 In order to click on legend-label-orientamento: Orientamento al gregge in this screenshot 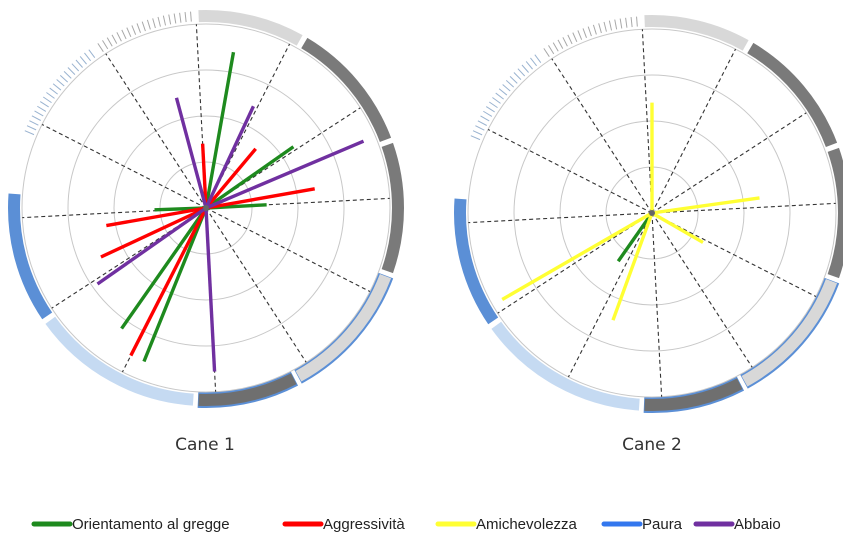, I will do `click(151, 524)`.